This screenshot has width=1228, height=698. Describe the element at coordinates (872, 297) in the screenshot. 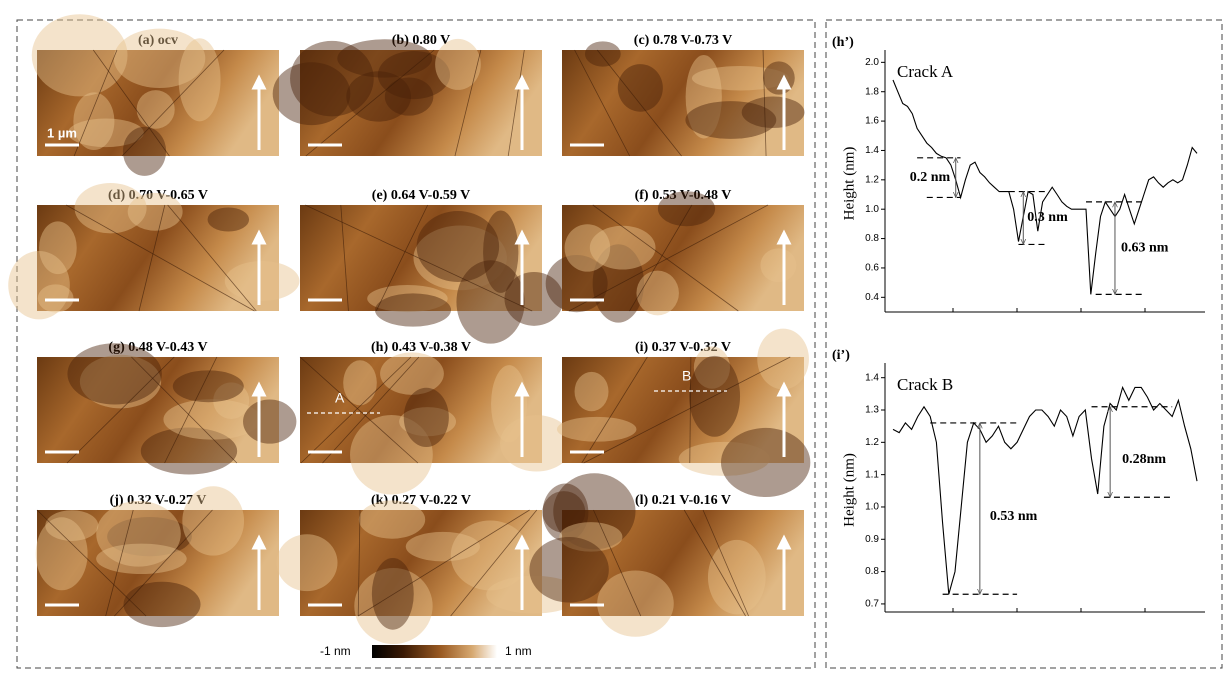

I see `y-tick-label: 0.4` at that location.